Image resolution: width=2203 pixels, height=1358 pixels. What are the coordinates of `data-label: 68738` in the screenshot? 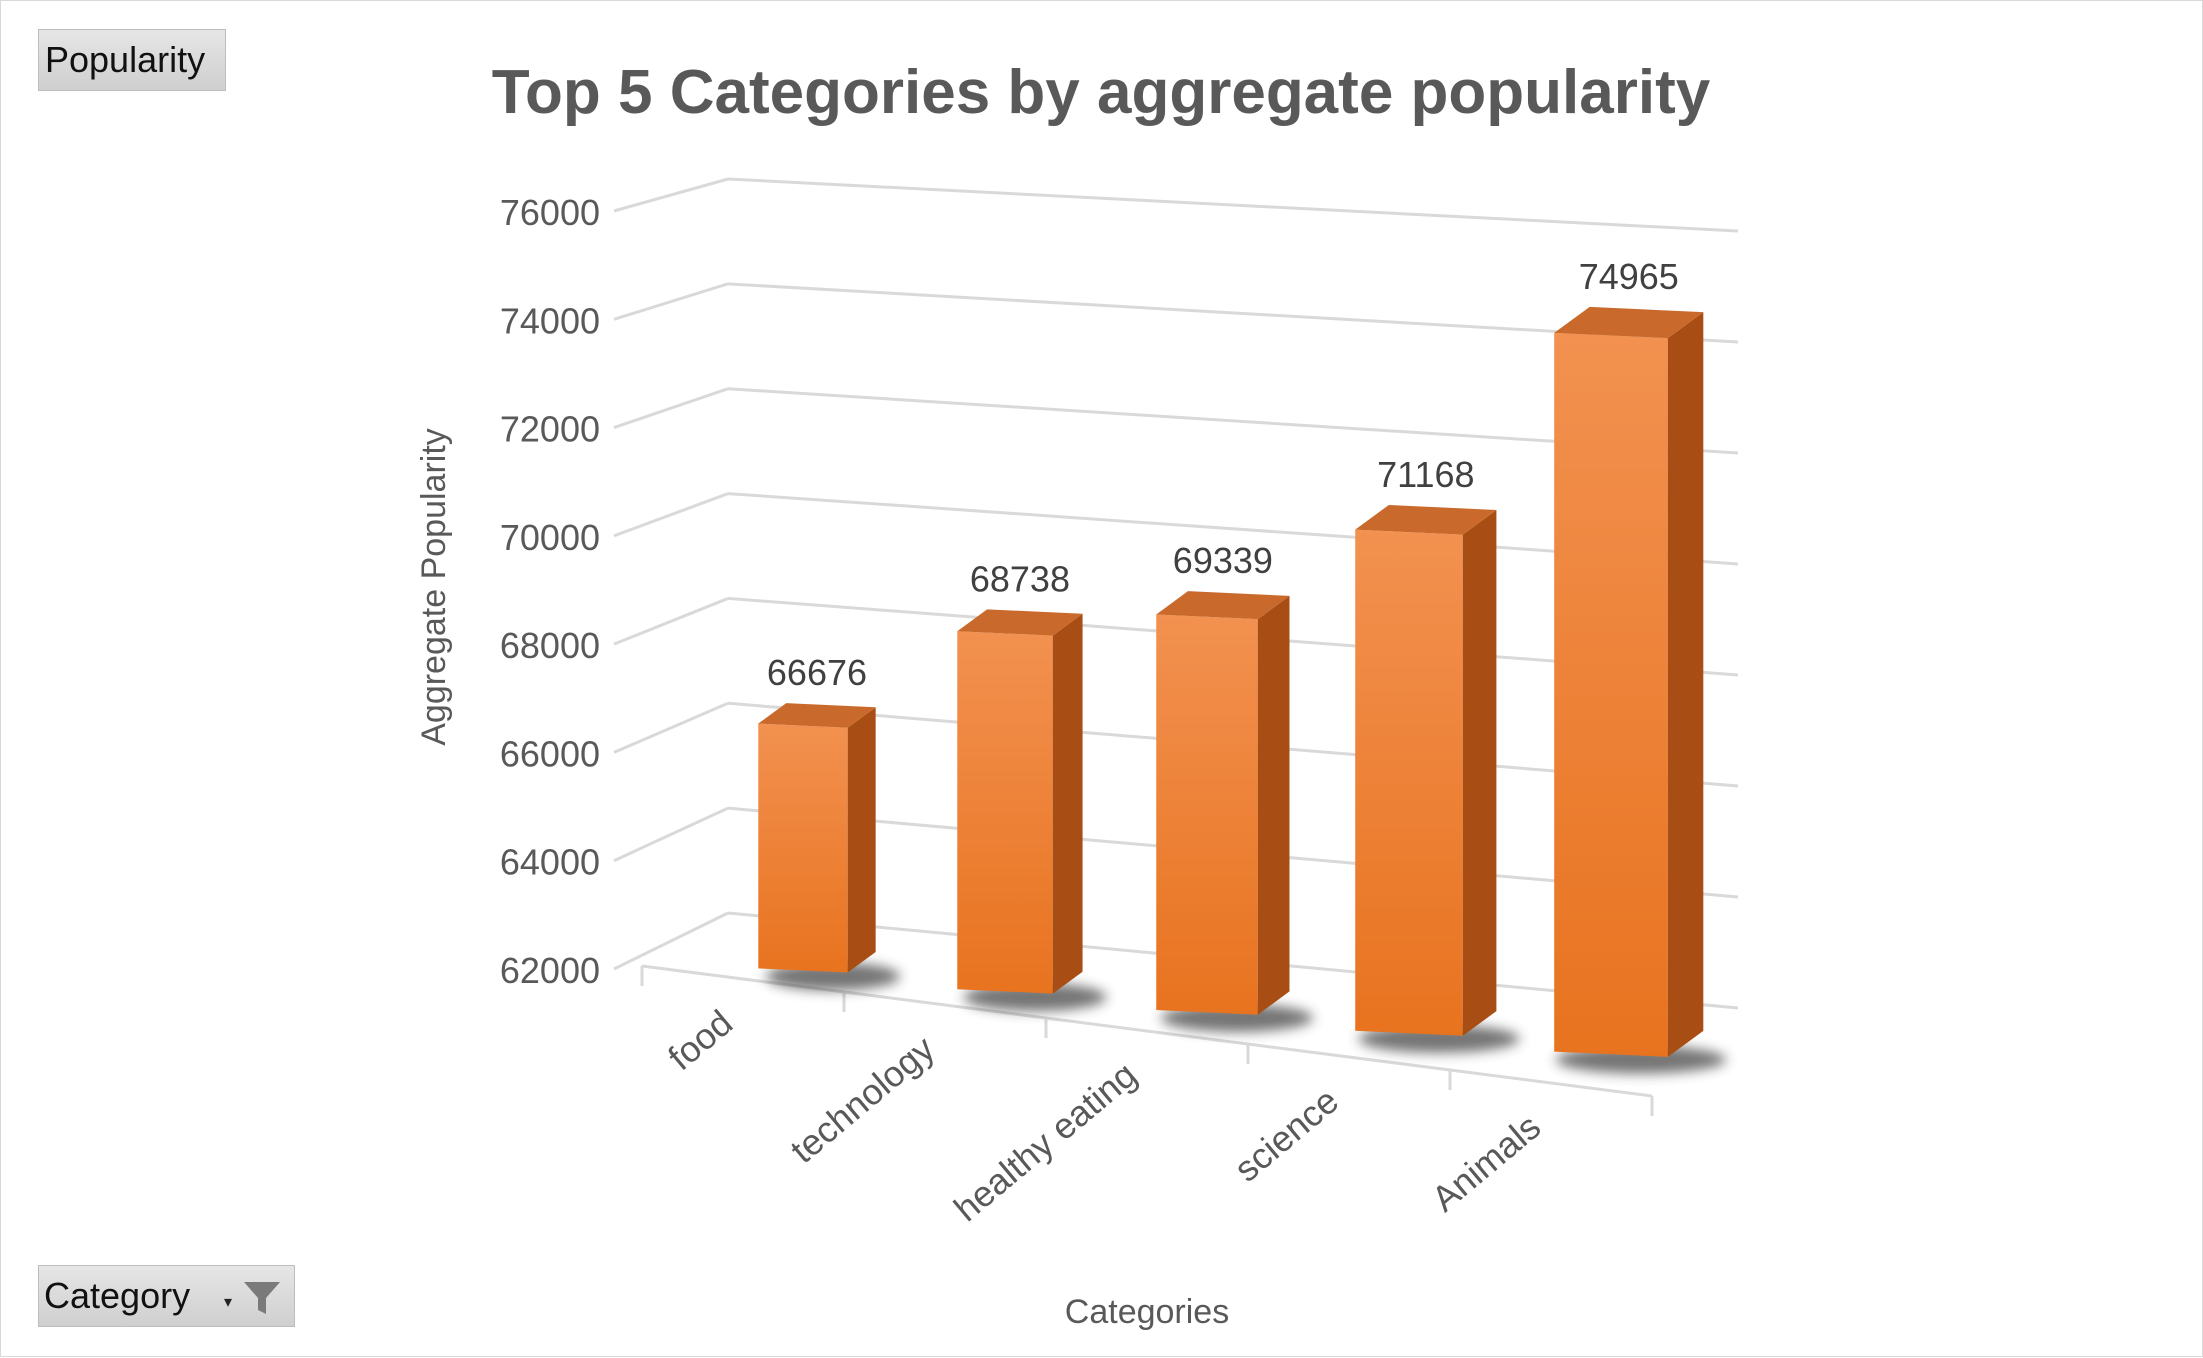 It's located at (1020, 578).